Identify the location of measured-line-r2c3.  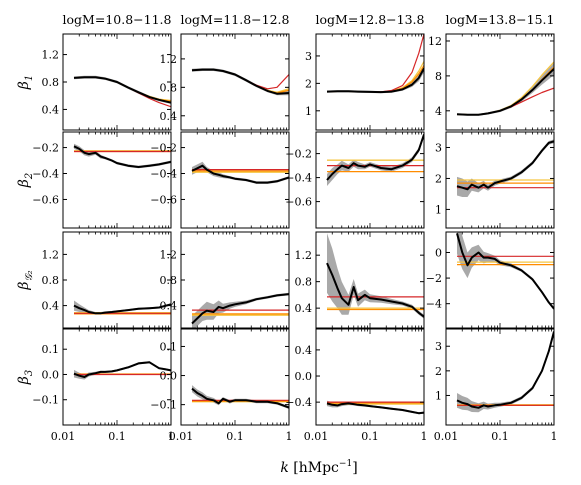
(375, 157).